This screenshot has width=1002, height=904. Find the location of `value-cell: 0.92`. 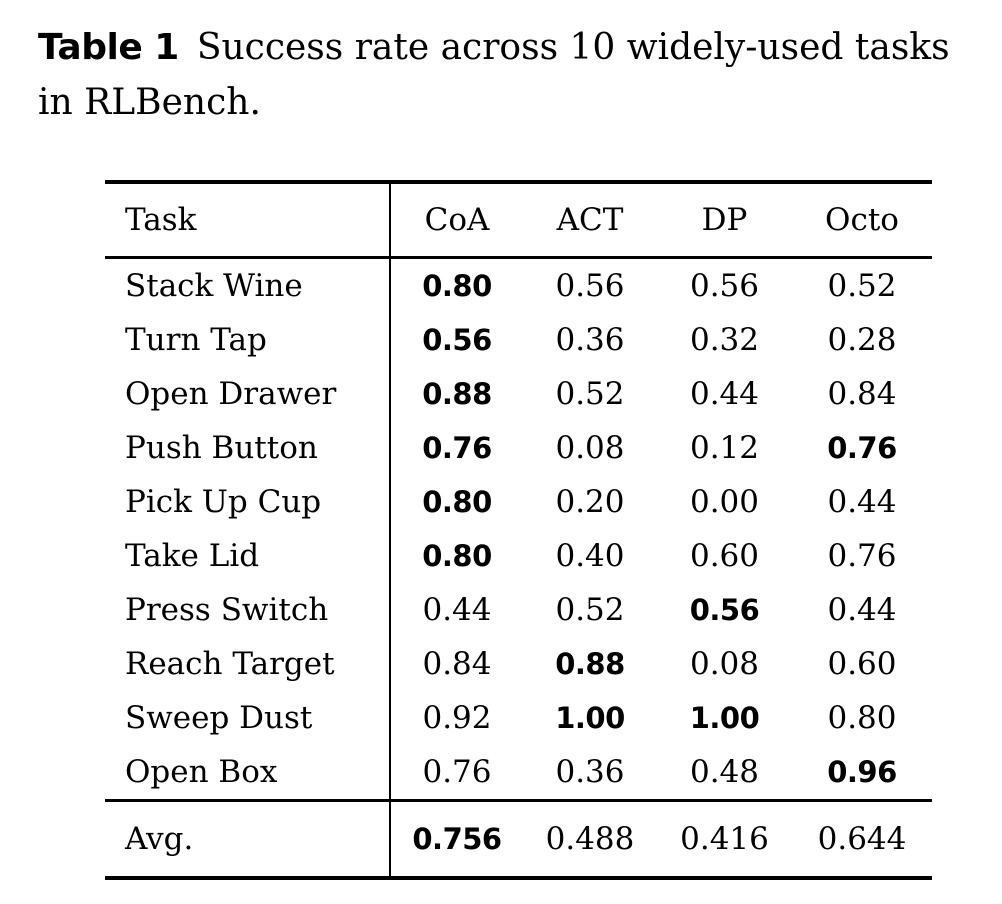

value-cell: 0.92 is located at coordinates (457, 718).